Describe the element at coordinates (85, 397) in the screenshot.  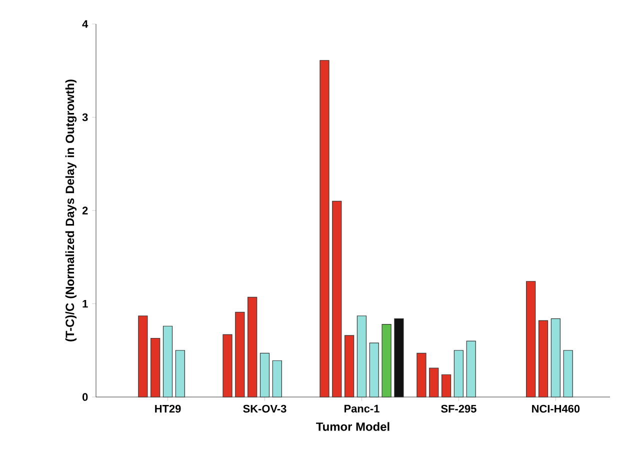
I see `y-tick-label: 0` at that location.